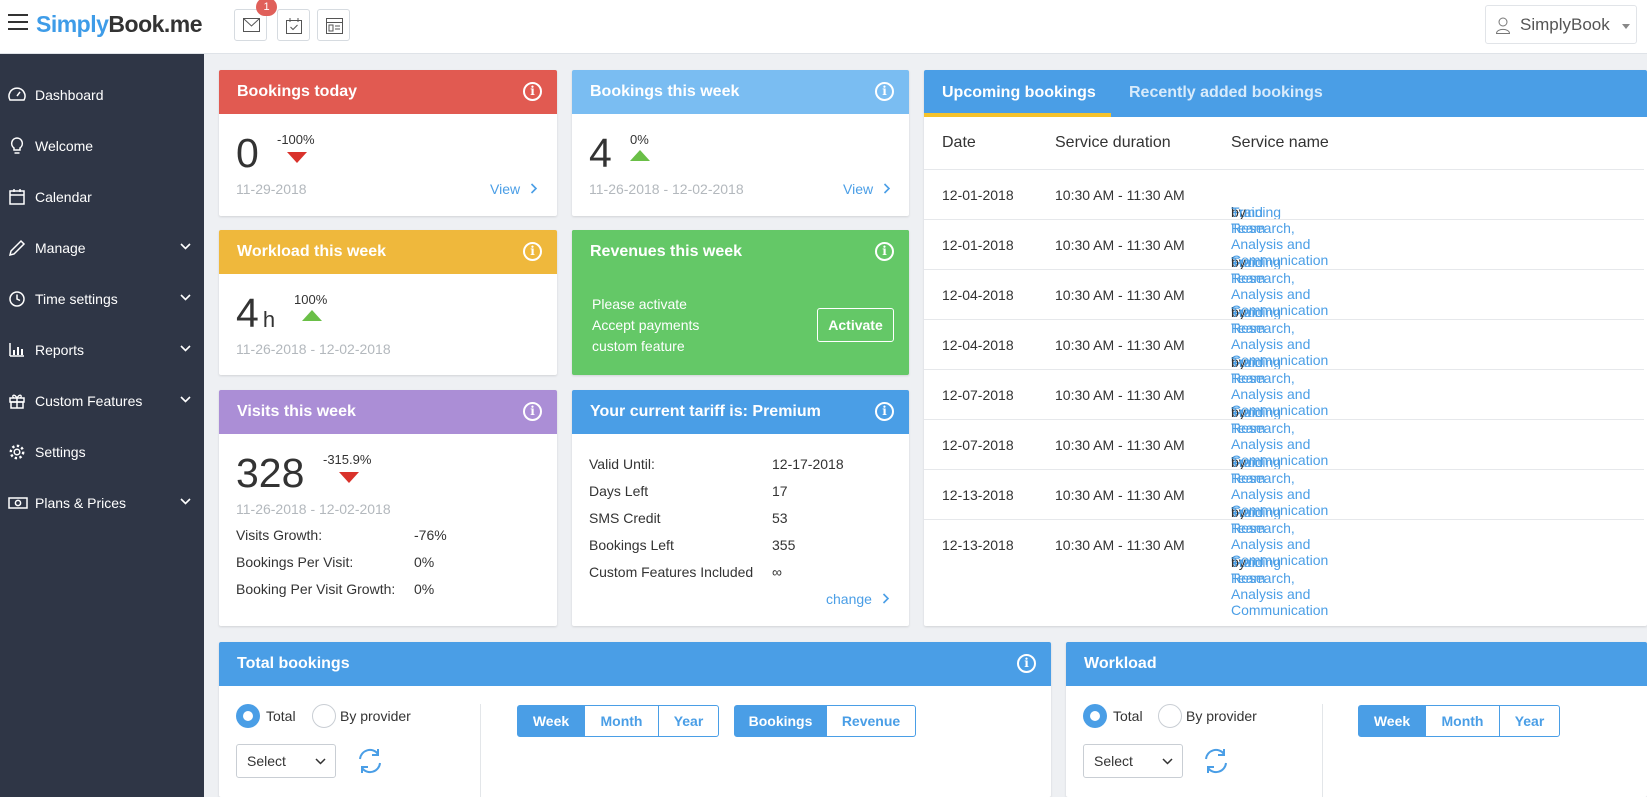 This screenshot has height=797, width=1647. Describe the element at coordinates (102, 146) in the screenshot. I see `sidebar-item-welcome: Welcome` at that location.